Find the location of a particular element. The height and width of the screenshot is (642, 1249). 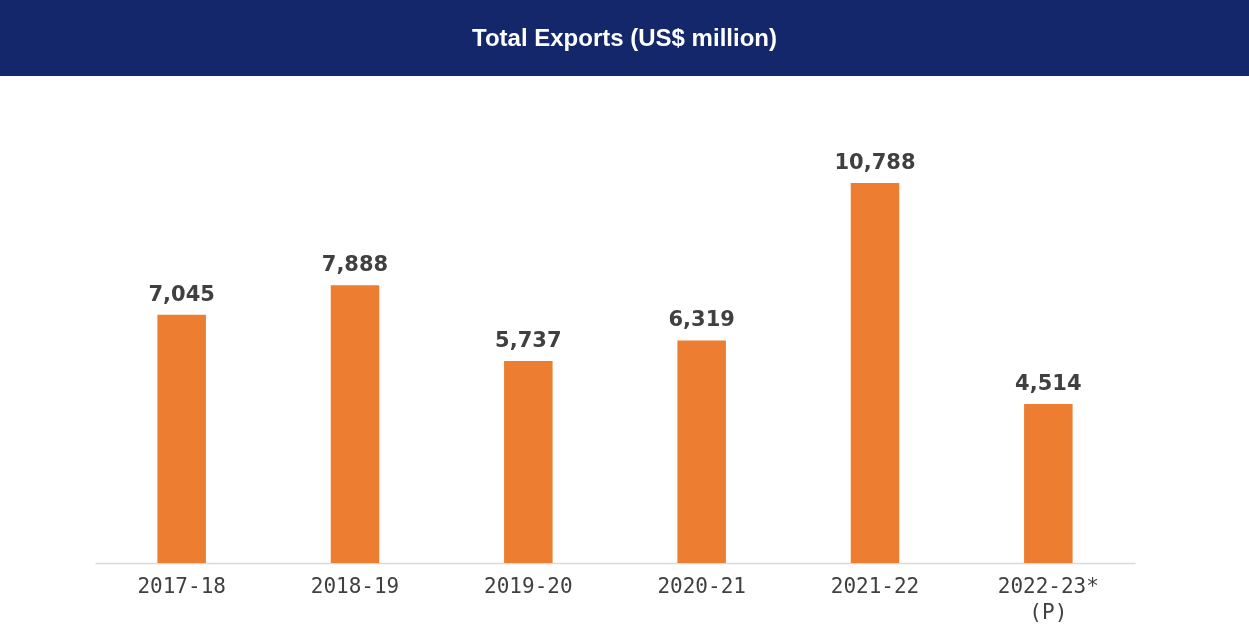

x-tick-label: 2022-23* (P) is located at coordinates (1048, 598).